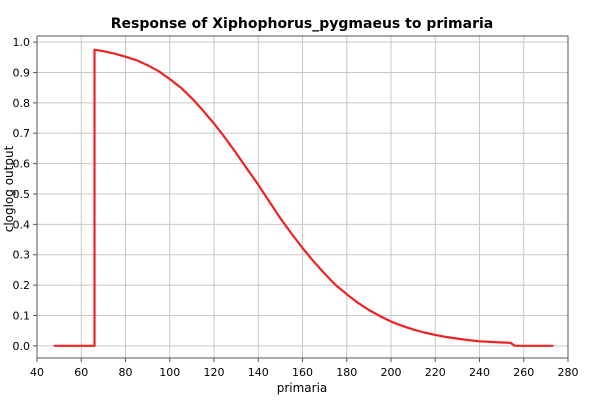 The height and width of the screenshot is (400, 600). What do you see at coordinates (22, 164) in the screenshot?
I see `y-tick-label: 0.6` at bounding box center [22, 164].